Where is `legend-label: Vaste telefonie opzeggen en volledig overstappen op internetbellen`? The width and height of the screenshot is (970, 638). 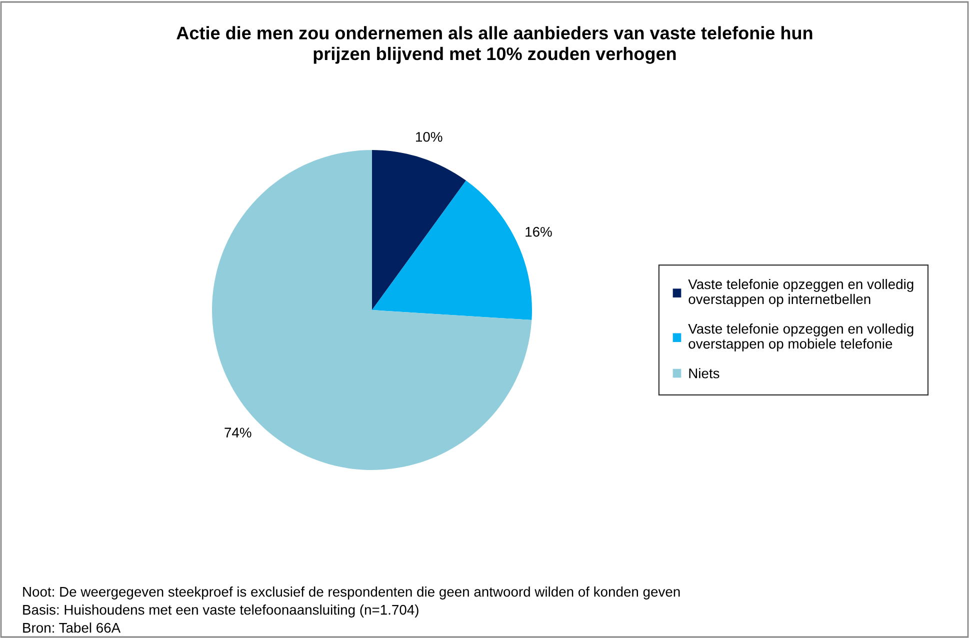
legend-label: Vaste telefonie opzeggen en volledig overstappen op internetbellen is located at coordinates (801, 292).